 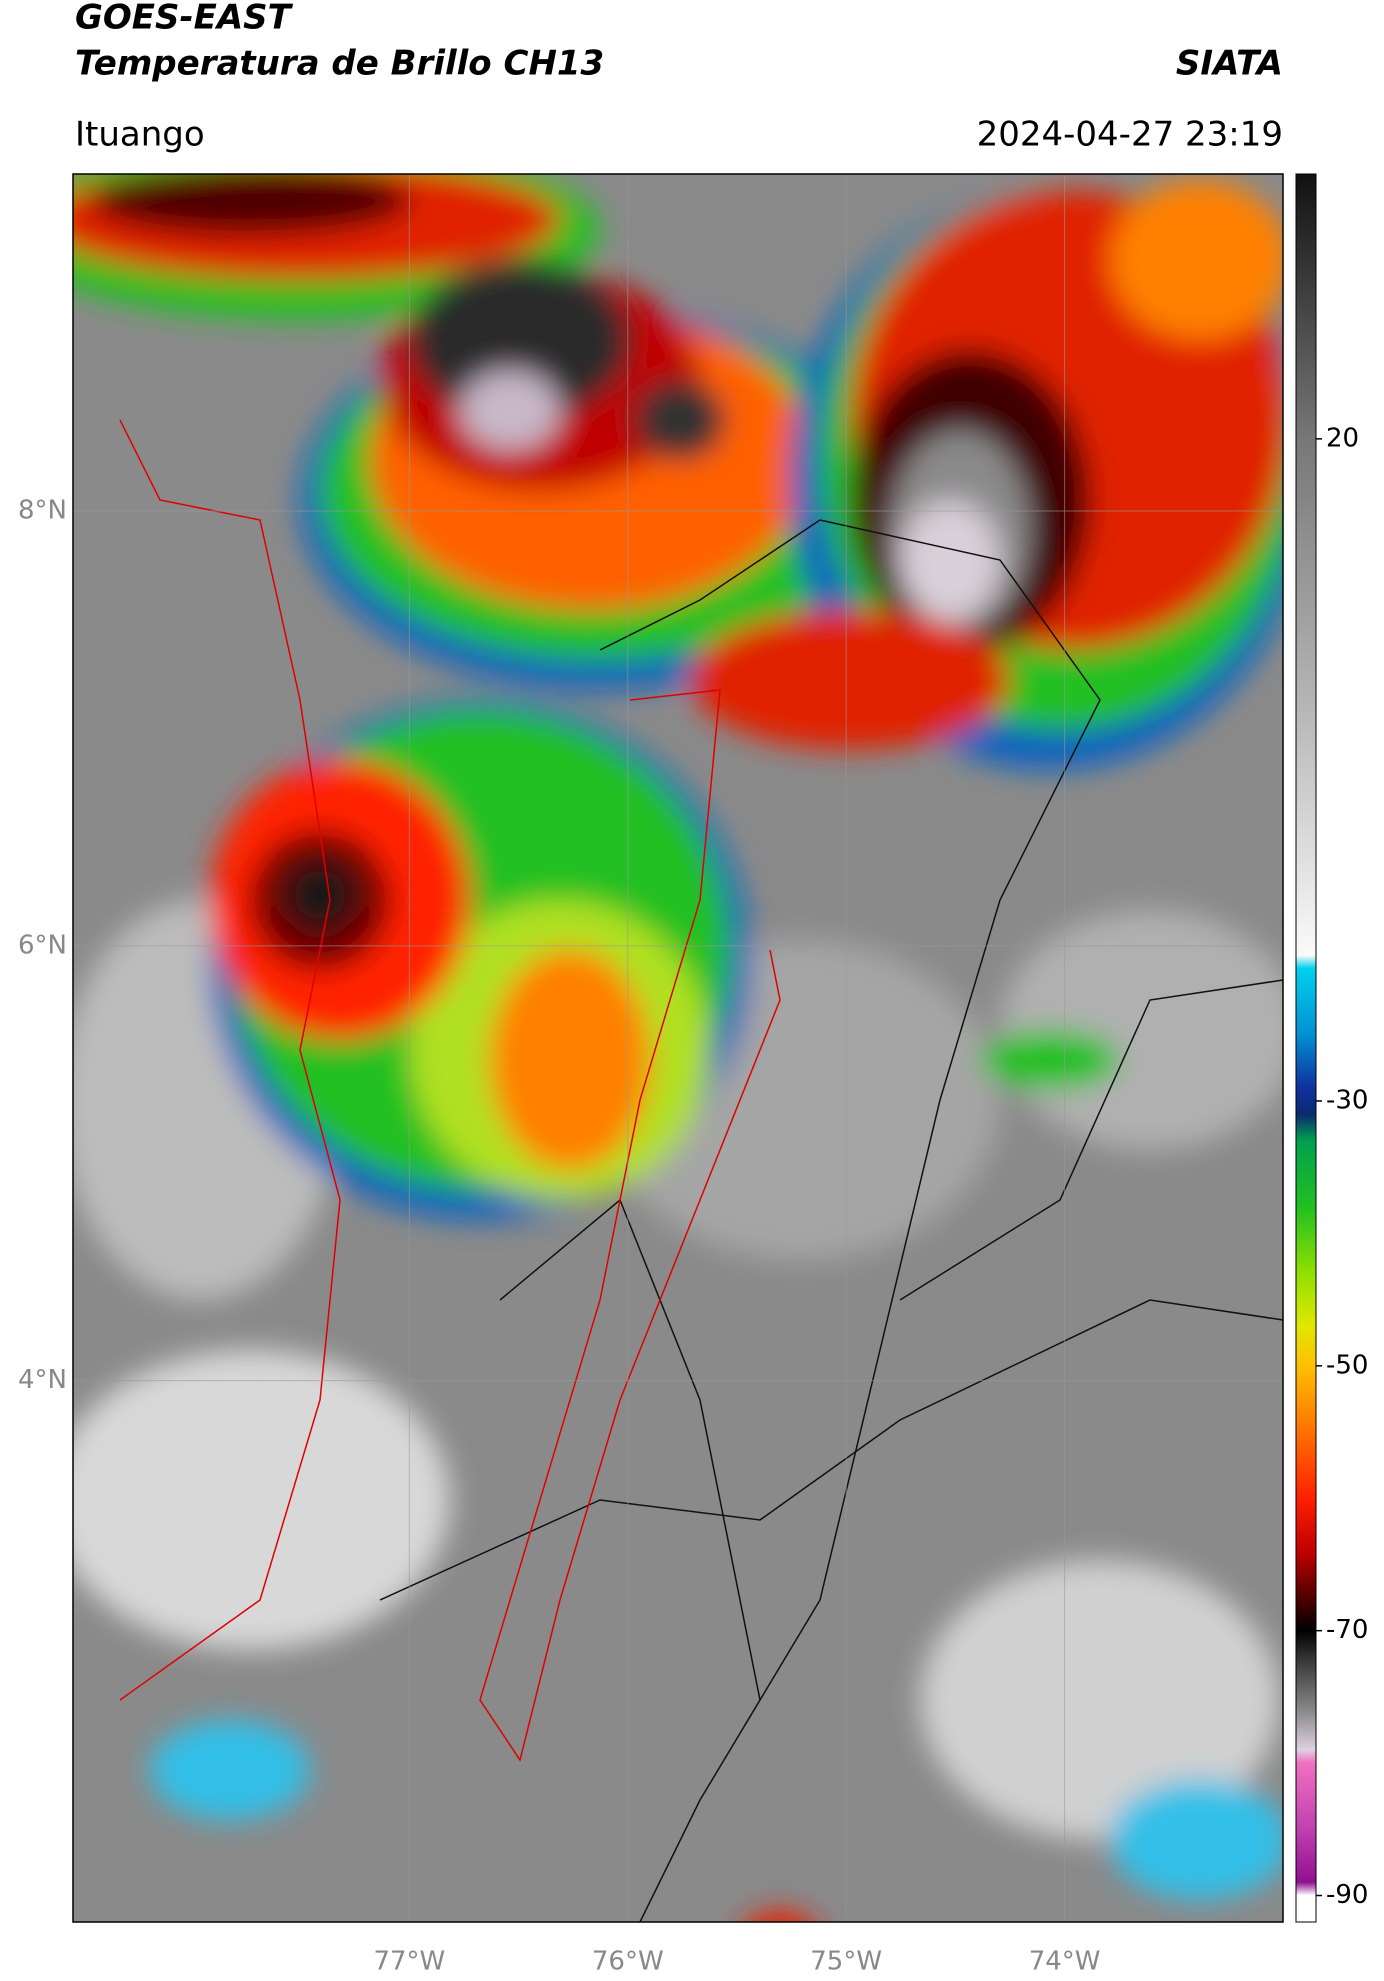 What do you see at coordinates (42, 945) in the screenshot?
I see `lat-tick-label: 6°N` at bounding box center [42, 945].